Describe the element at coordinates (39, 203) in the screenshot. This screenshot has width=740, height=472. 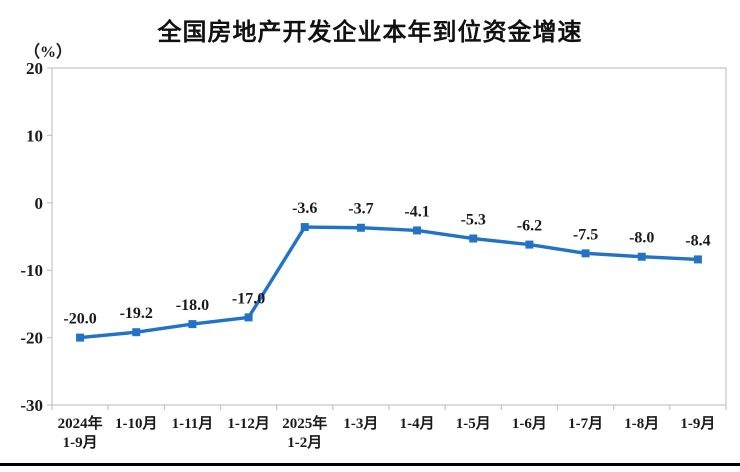
I see `y-tick-label: 0` at that location.